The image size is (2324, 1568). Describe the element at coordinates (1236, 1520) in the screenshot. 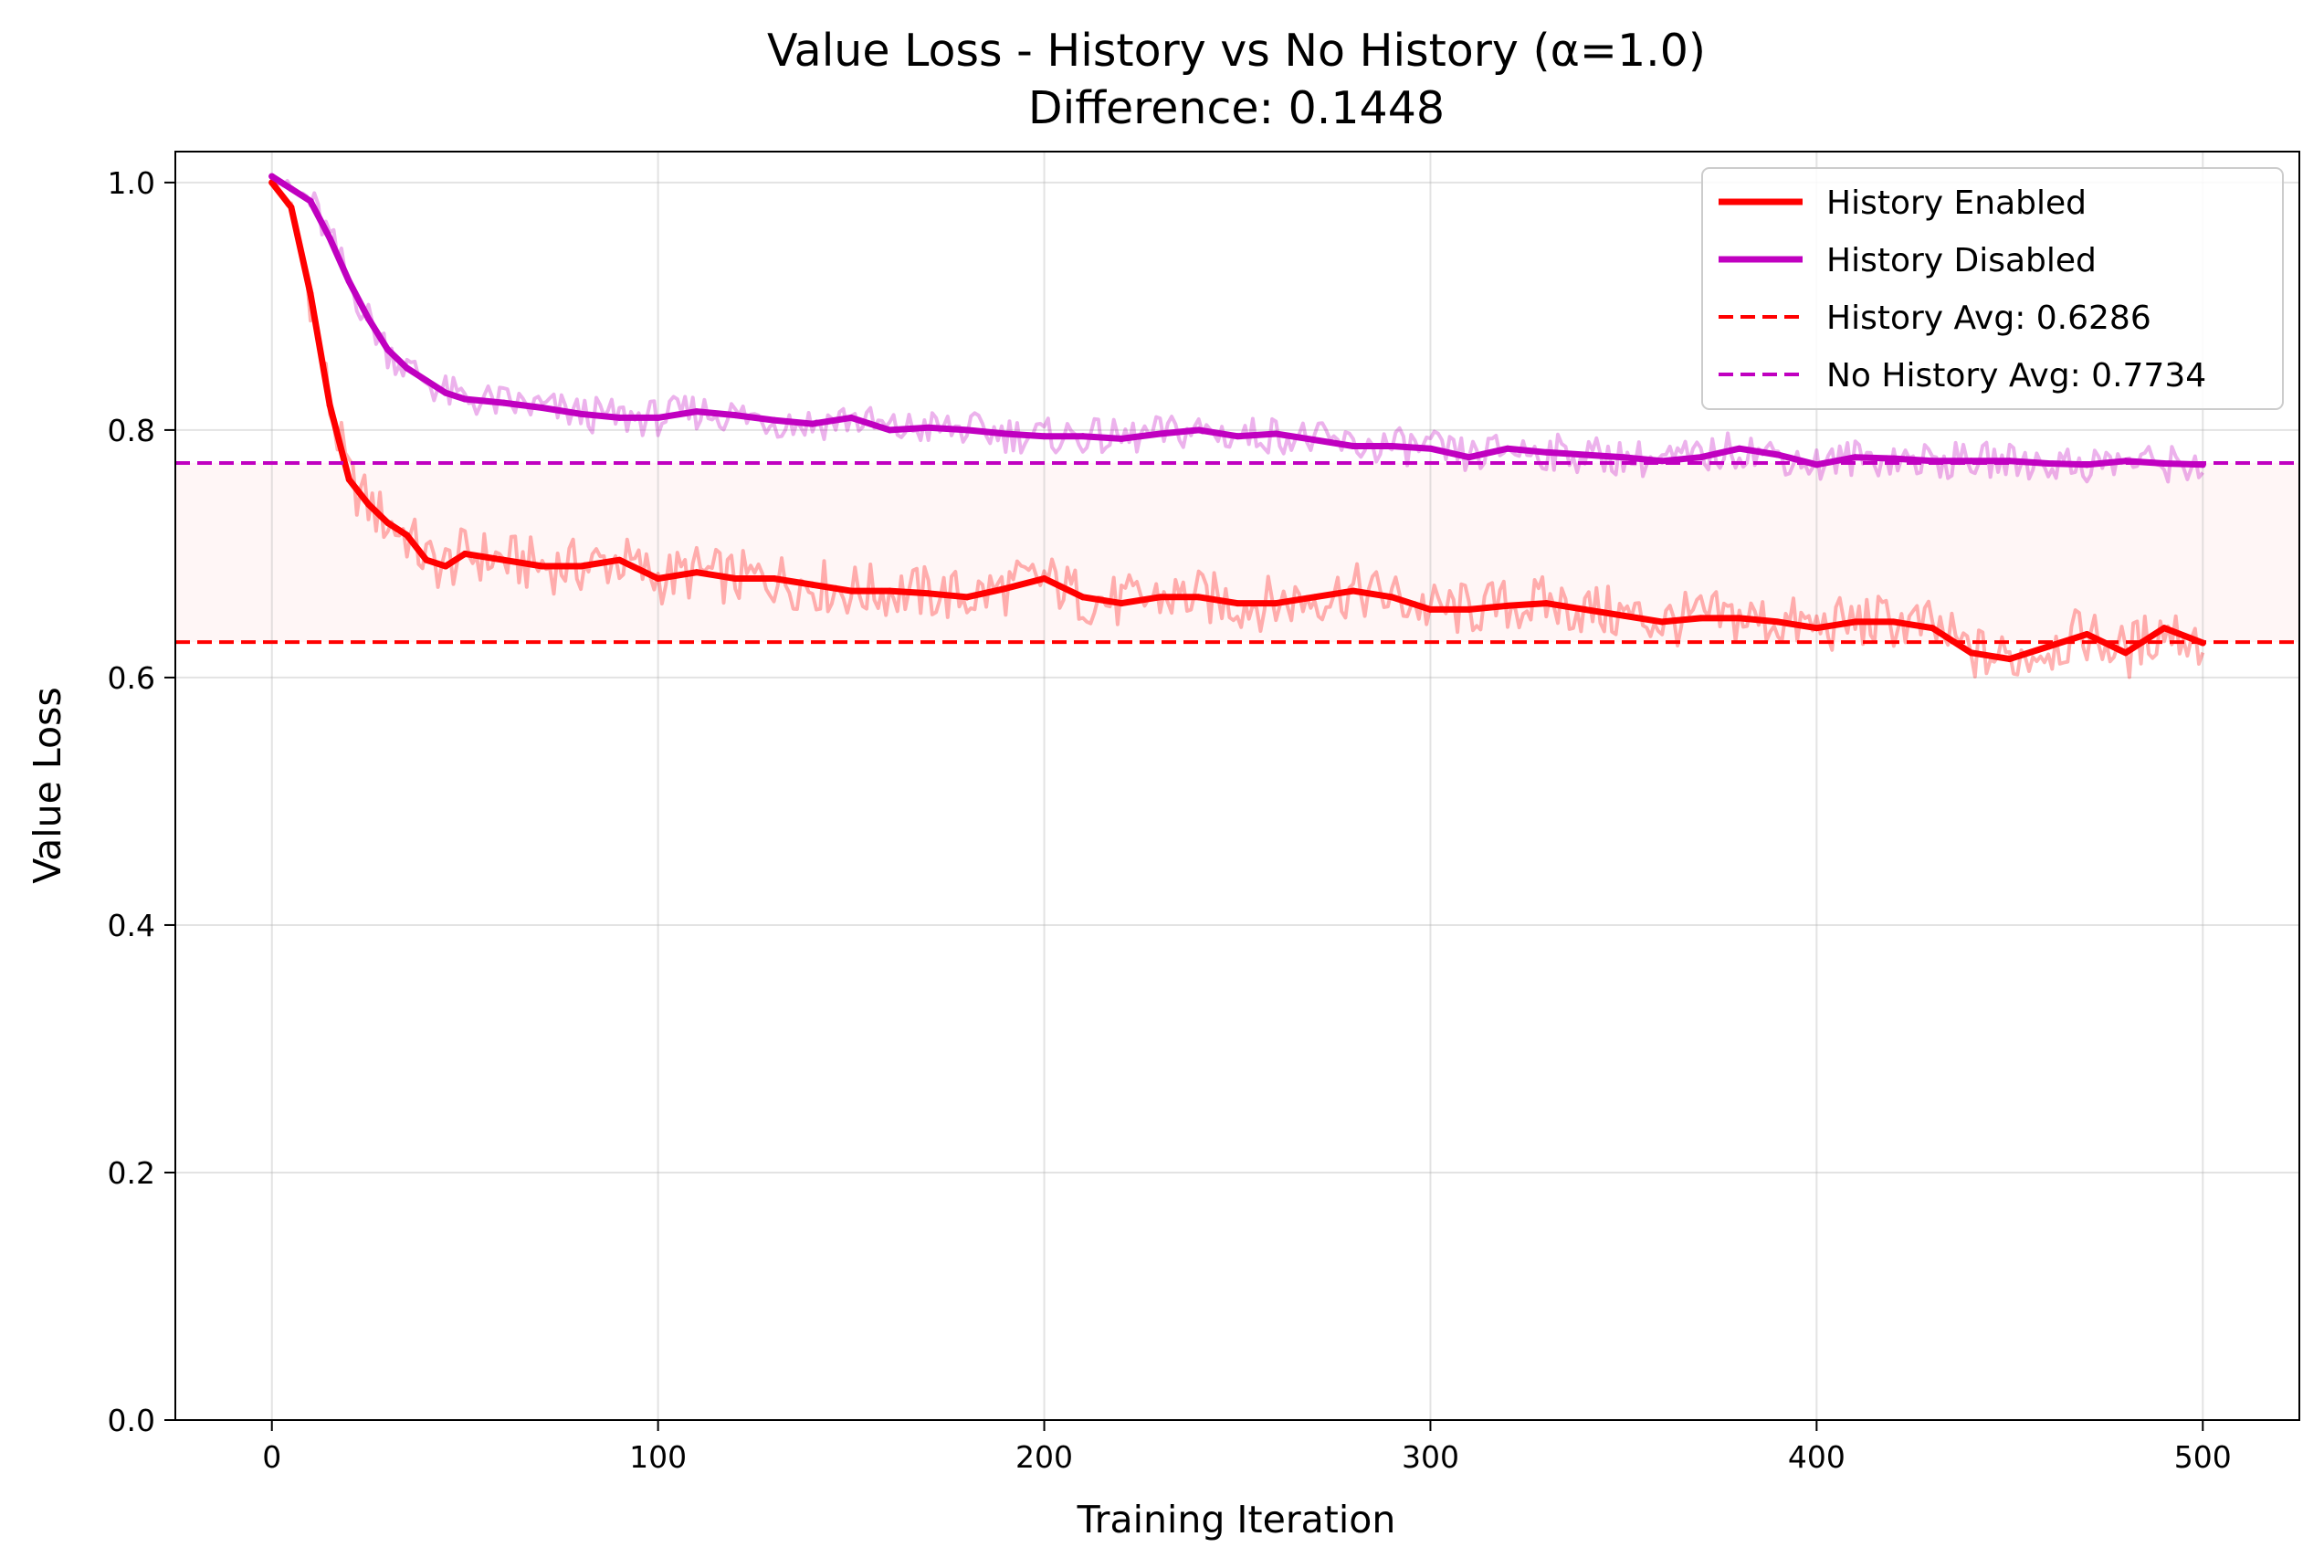

I see `x-axis-label: Training Iteration` at that location.